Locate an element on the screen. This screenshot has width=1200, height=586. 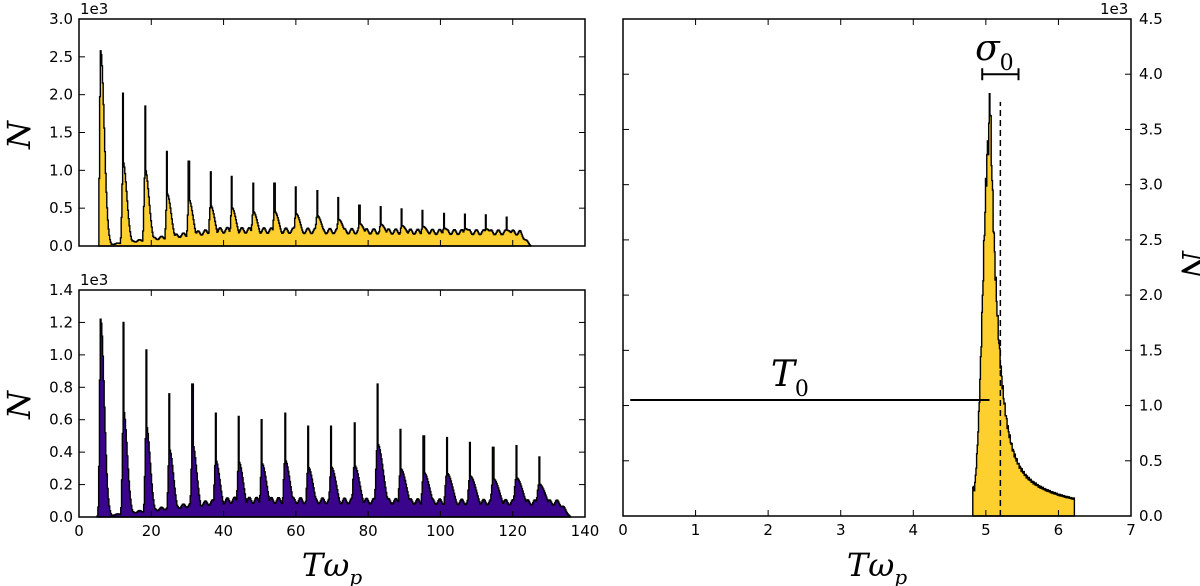
x-tick-label: 5 is located at coordinates (986, 530).